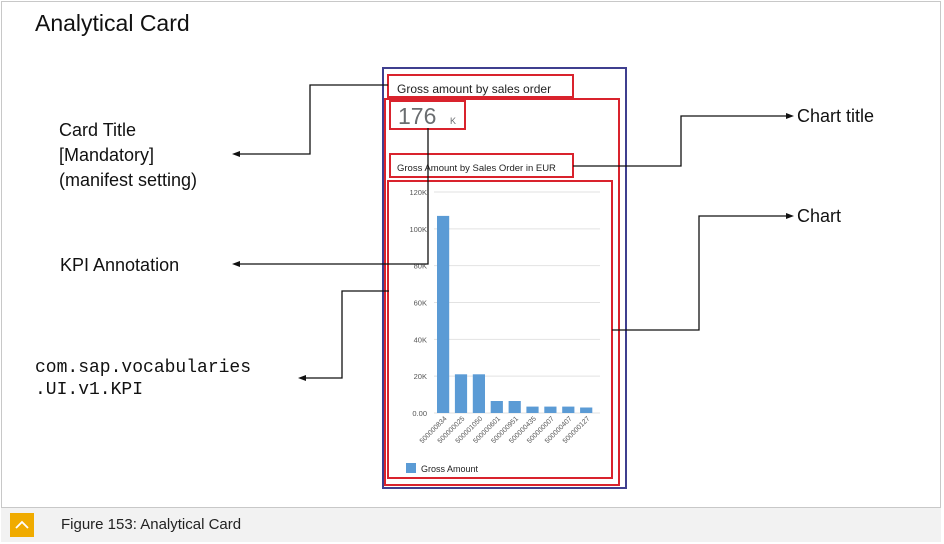 The image size is (944, 544). I want to click on kpi-value: 176, so click(417, 116).